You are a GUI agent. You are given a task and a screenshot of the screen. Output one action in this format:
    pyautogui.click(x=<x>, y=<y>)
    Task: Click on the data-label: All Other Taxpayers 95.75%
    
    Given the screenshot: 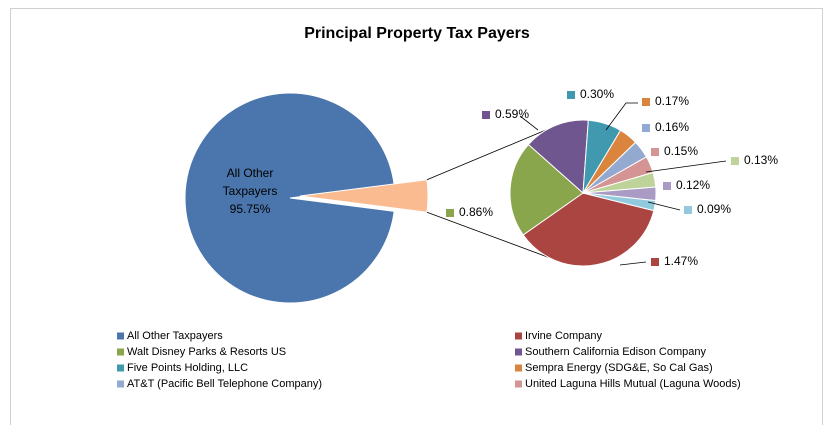 What is the action you would take?
    pyautogui.click(x=250, y=191)
    